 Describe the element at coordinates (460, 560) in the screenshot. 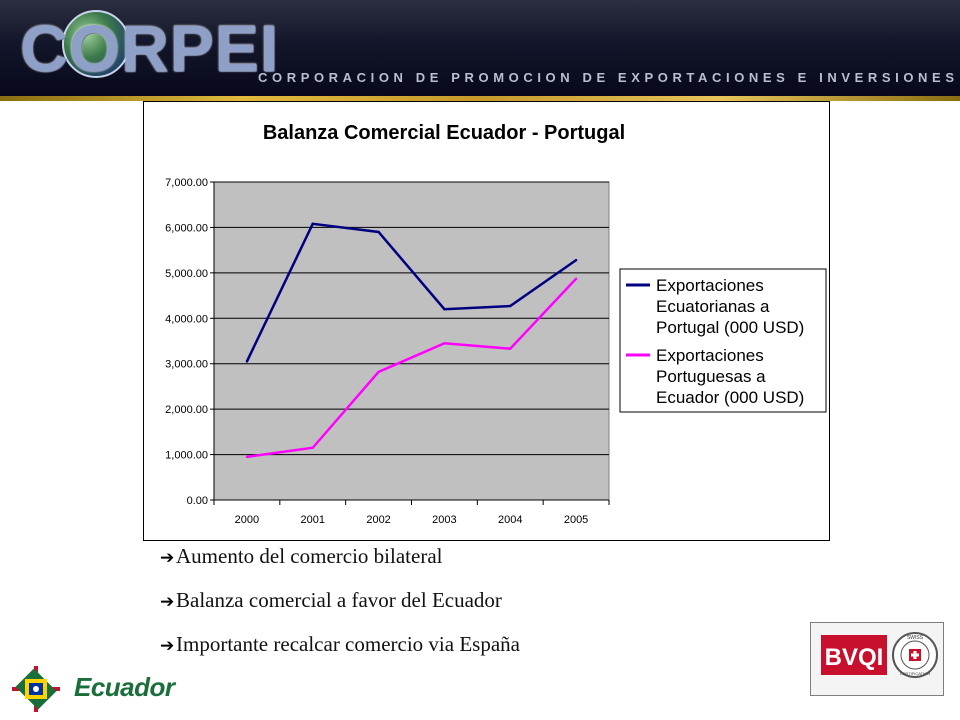

I see `bullet-item: ➔Aumento del comercio bilateral` at that location.